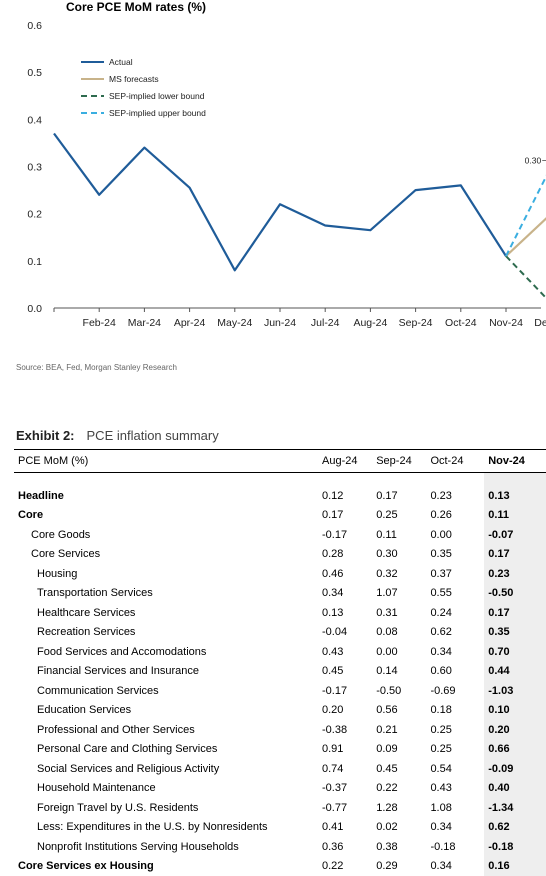  What do you see at coordinates (515, 711) in the screenshot?
I see `cell-nov: 0.10` at bounding box center [515, 711].